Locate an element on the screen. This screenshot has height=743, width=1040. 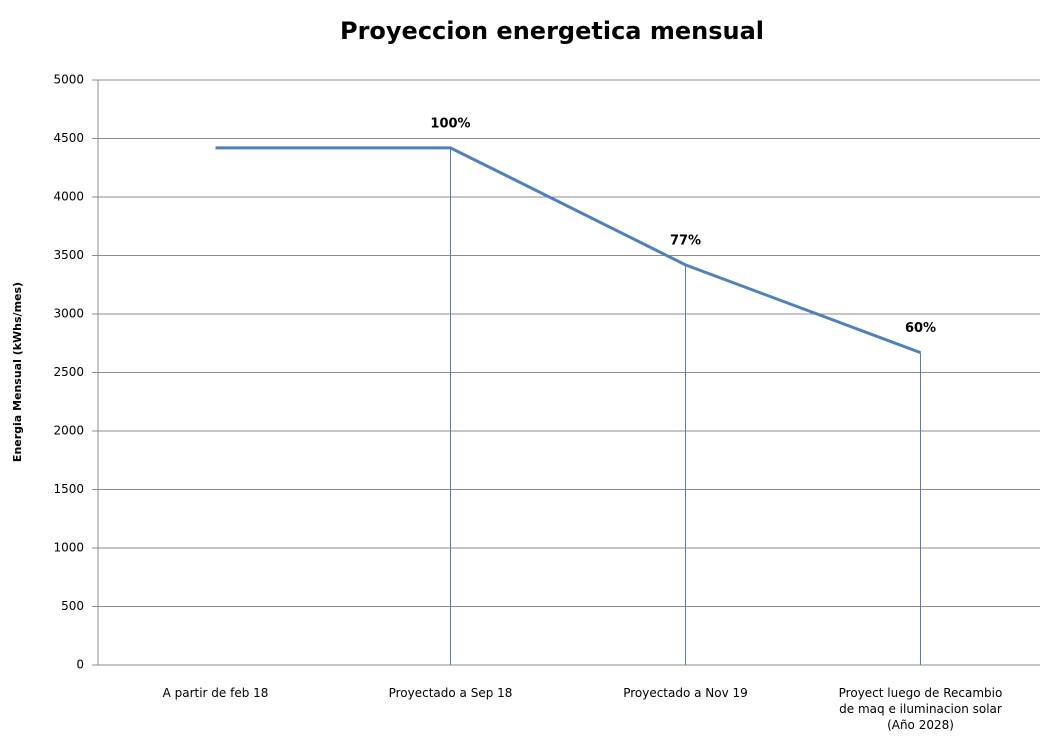
data-annotation: 77% is located at coordinates (685, 240).